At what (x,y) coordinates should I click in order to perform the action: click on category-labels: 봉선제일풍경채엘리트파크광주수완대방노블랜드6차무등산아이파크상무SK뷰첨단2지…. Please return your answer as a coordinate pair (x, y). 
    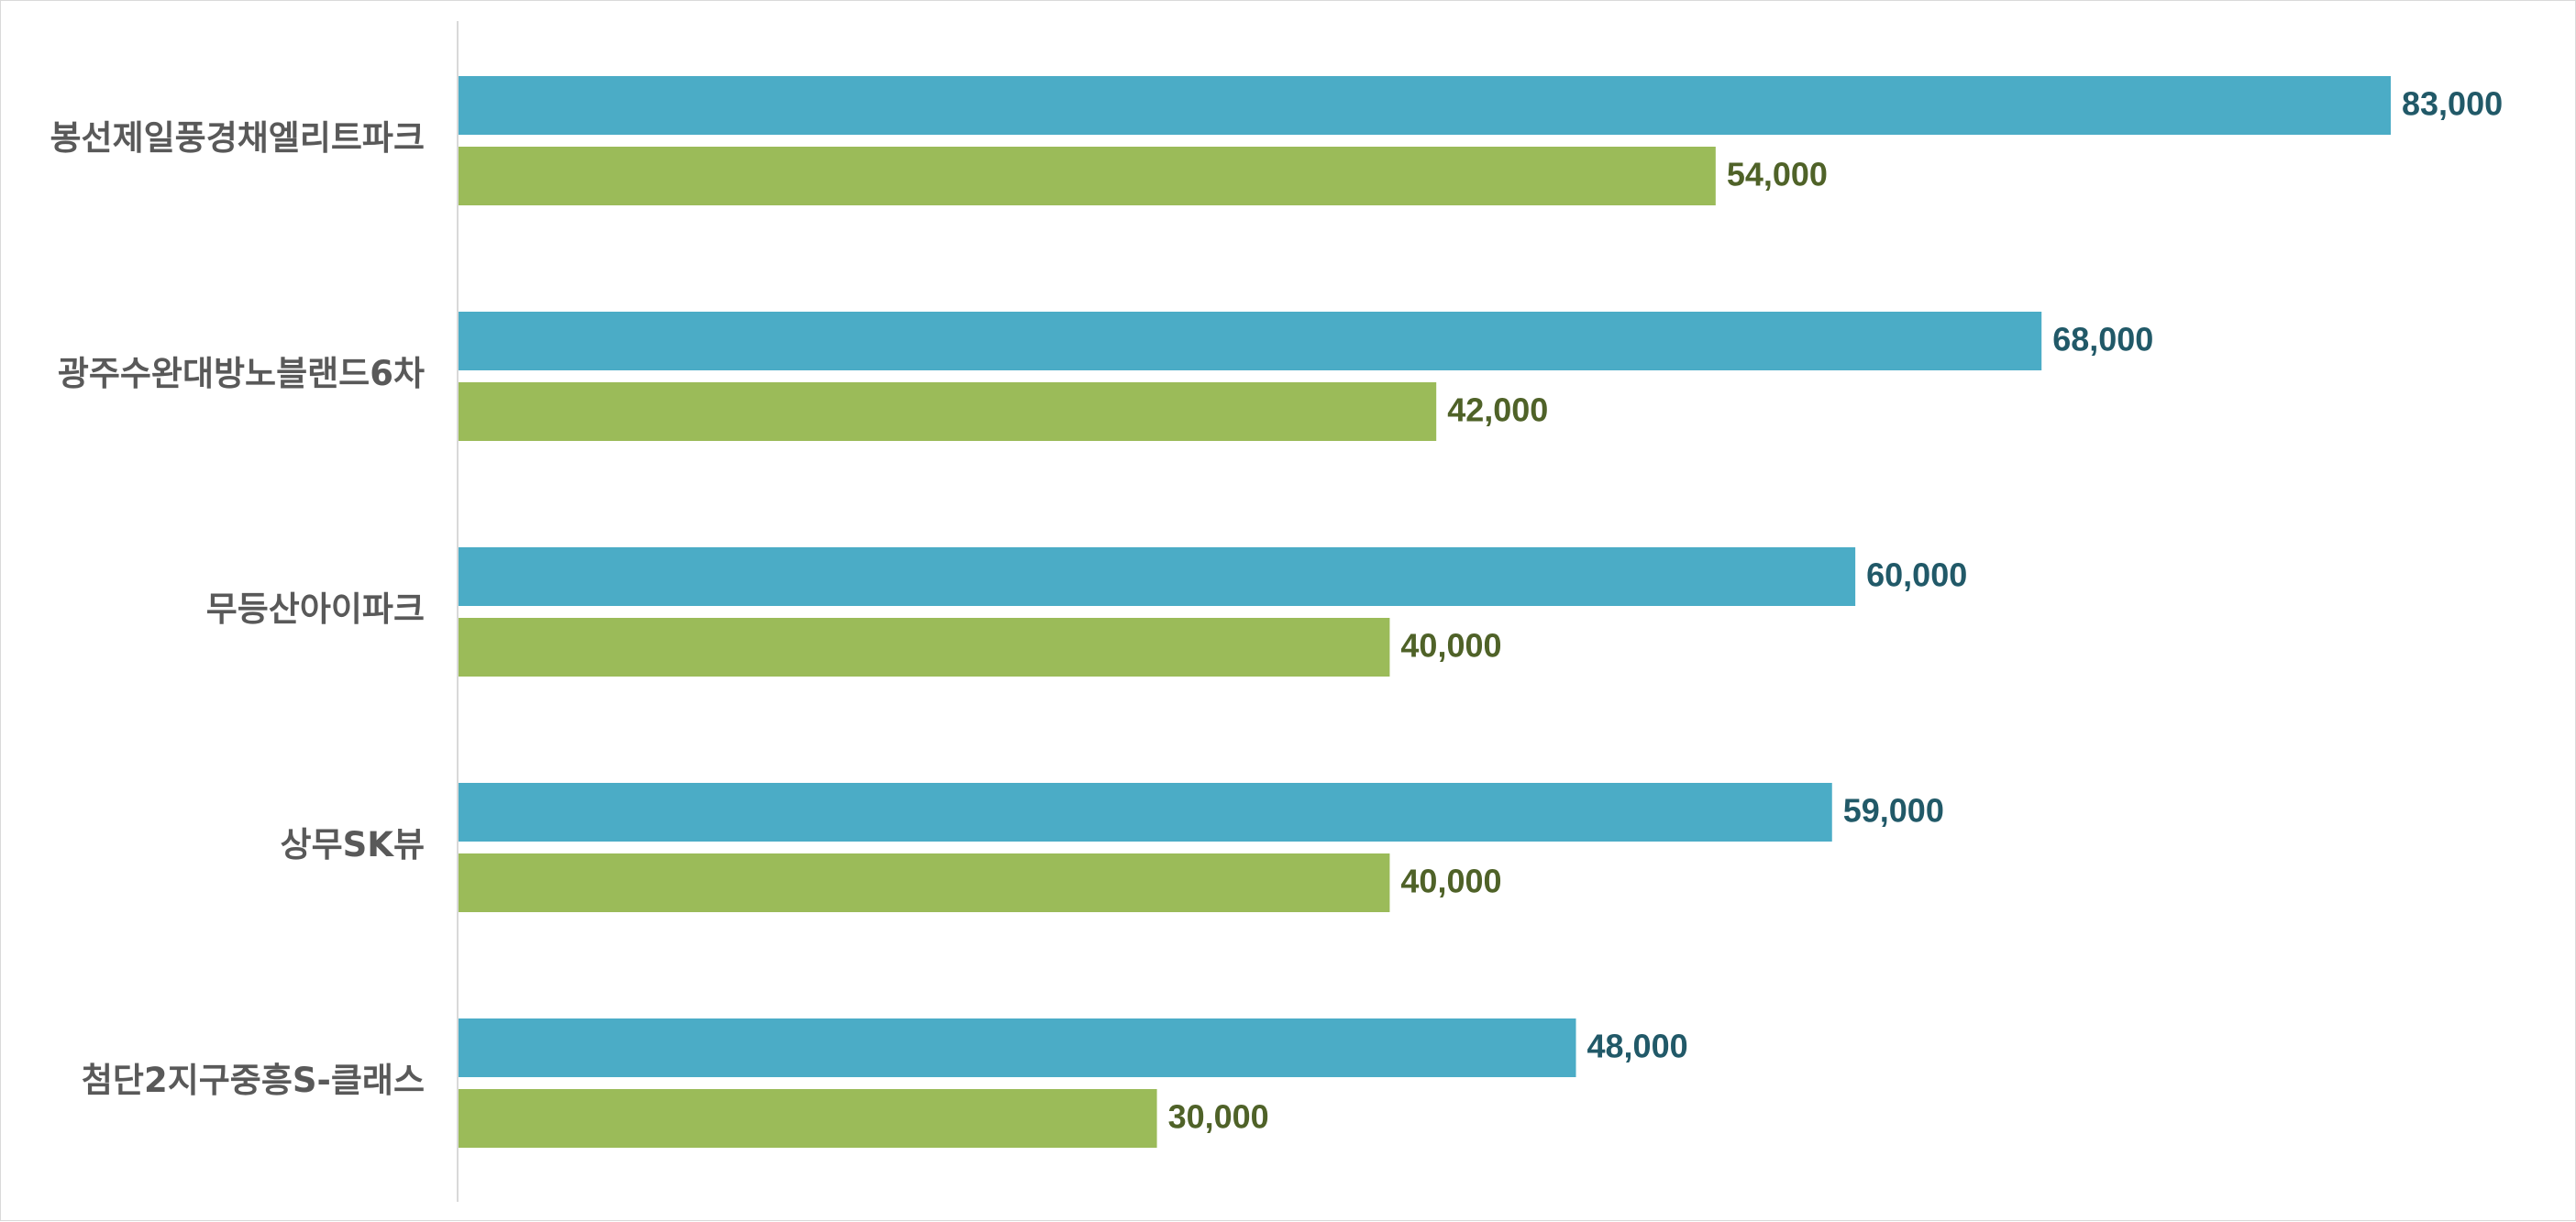
    Looking at the image, I should click on (237, 609).